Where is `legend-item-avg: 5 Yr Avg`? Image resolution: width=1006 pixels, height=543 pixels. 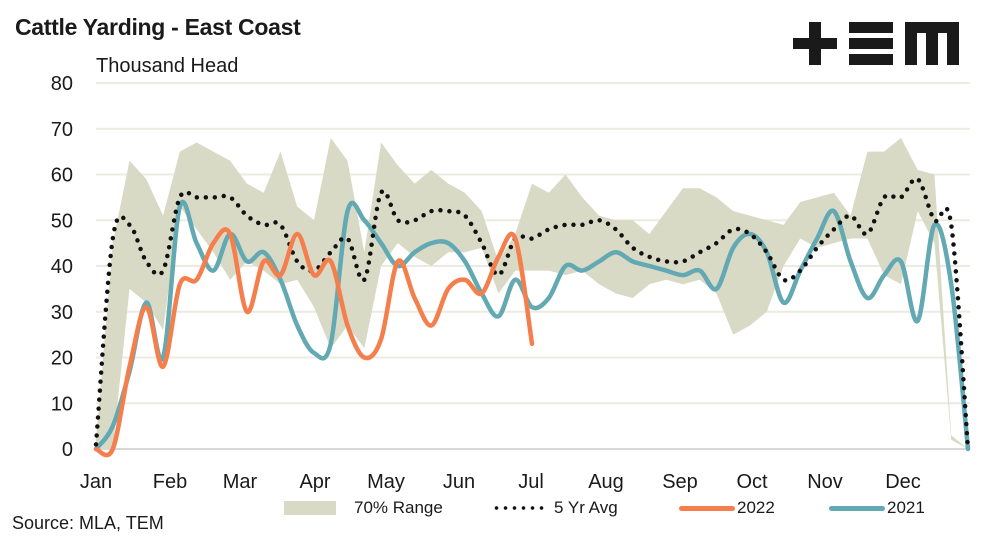 legend-item-avg: 5 Yr Avg is located at coordinates (555, 508).